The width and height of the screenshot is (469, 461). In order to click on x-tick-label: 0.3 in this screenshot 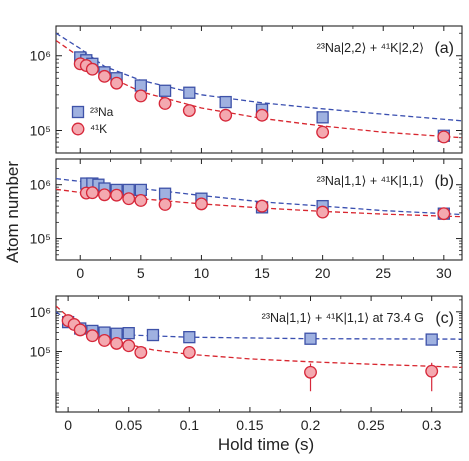, I will do `click(432, 425)`.